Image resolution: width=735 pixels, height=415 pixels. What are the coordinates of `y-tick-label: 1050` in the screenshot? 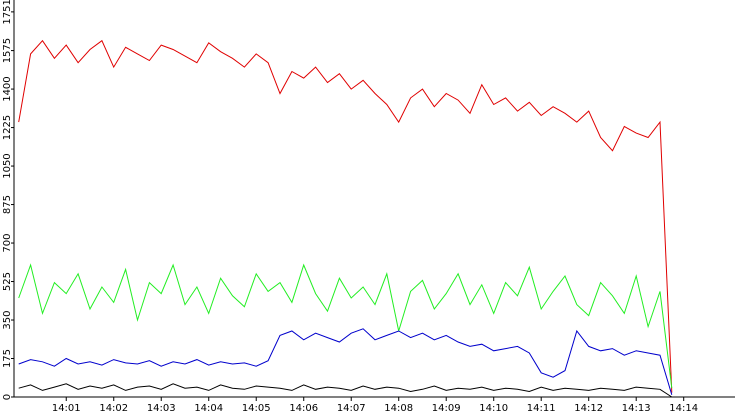 It's located at (7, 165).